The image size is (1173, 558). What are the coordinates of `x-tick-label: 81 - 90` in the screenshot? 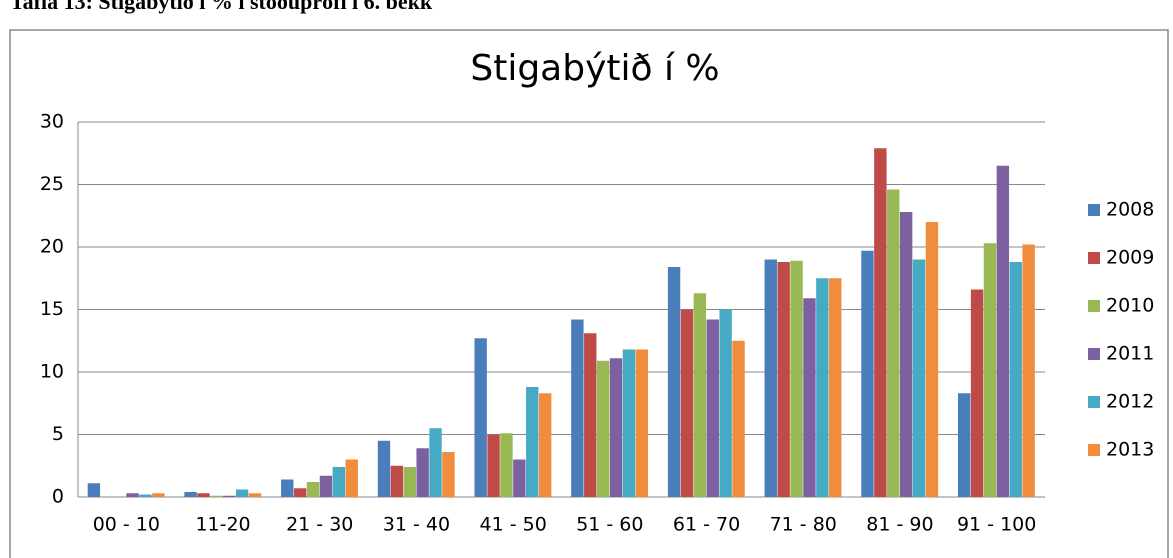 It's located at (899, 525).